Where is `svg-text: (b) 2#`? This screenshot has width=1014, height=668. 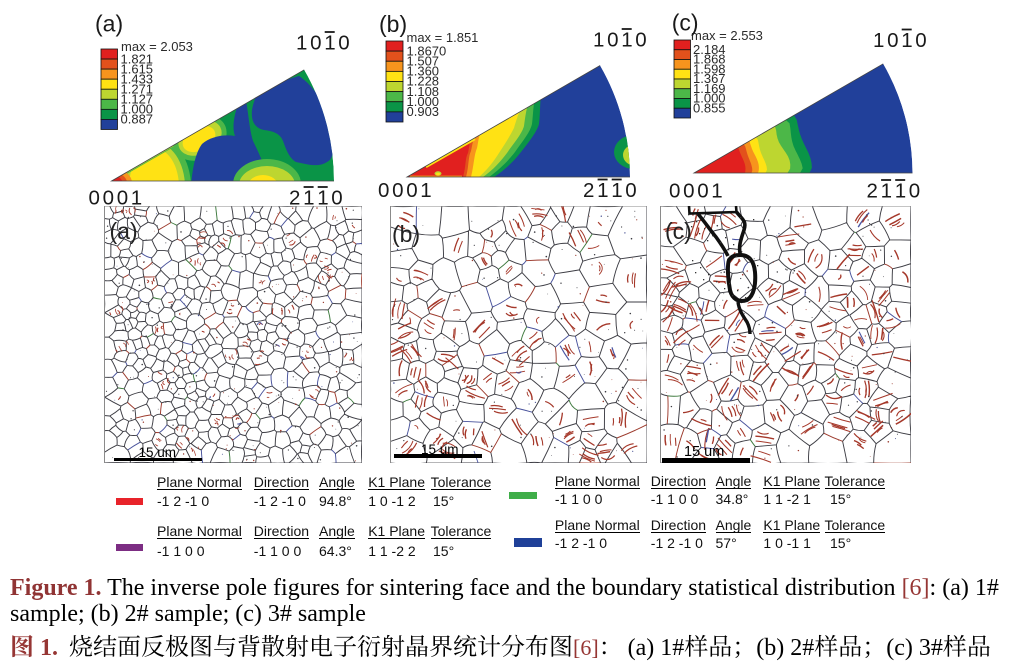 svg-text: (b) 2# is located at coordinates (785, 648).